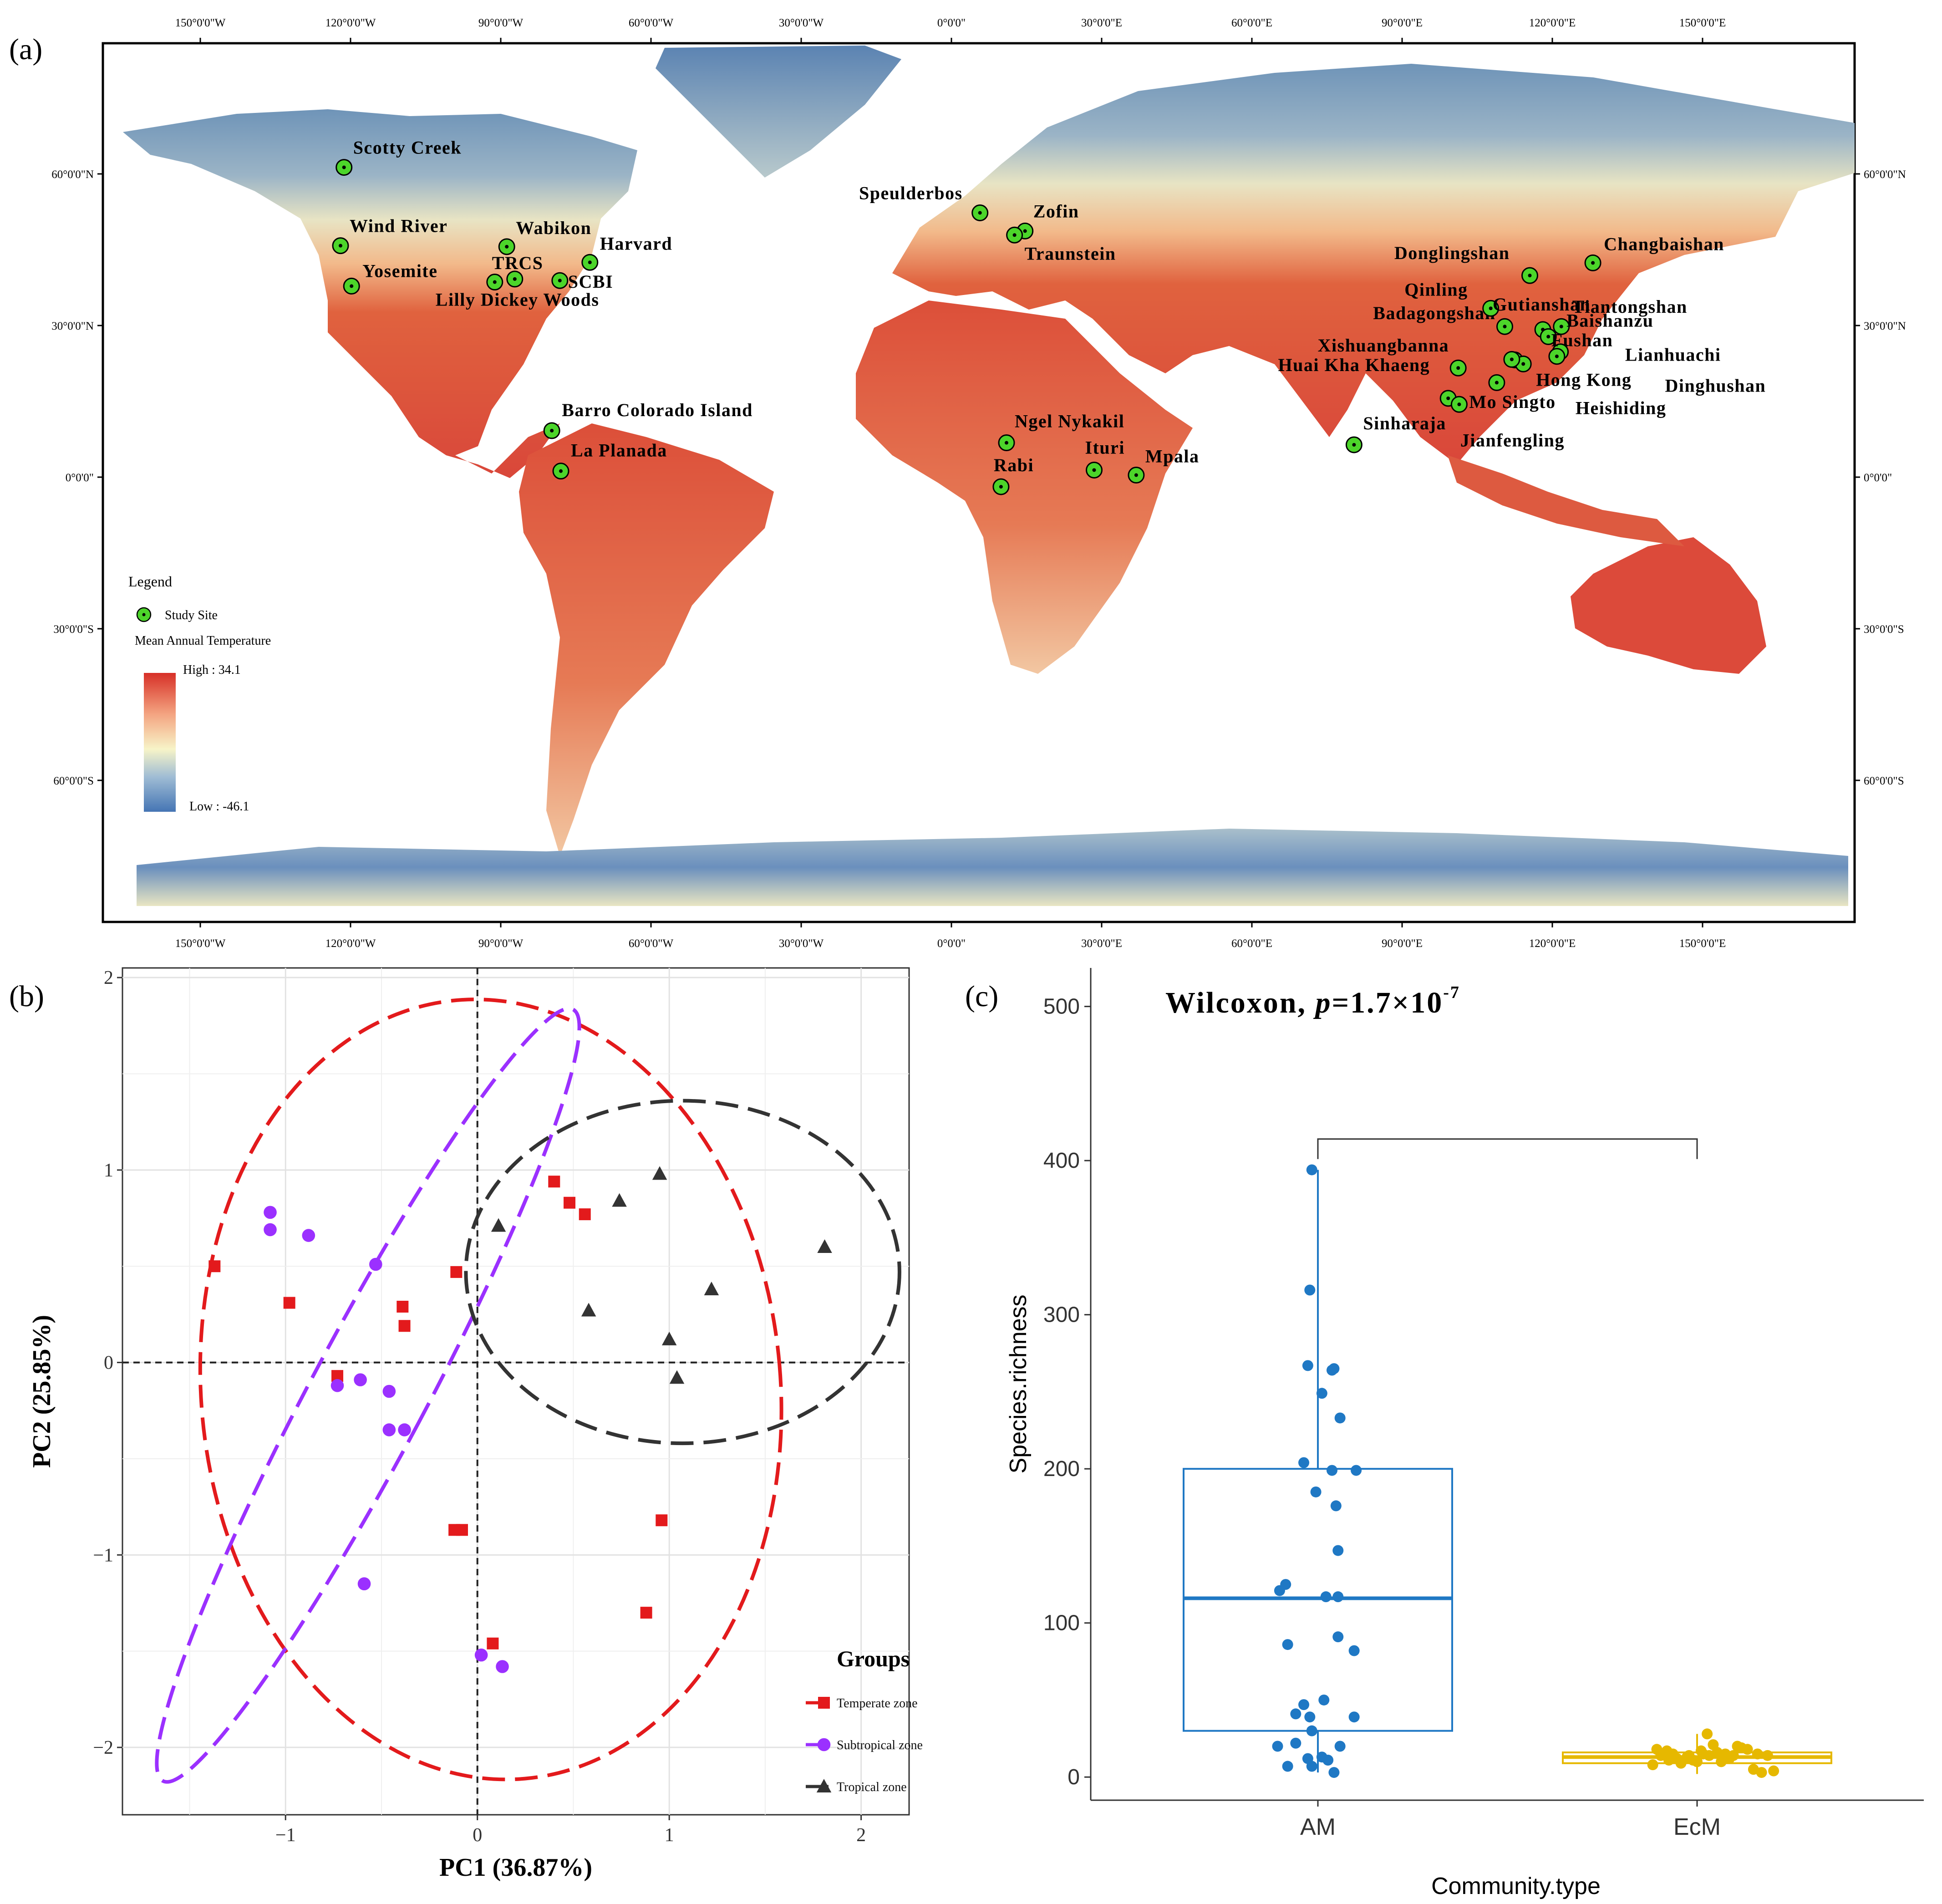 The width and height of the screenshot is (1942, 1904). What do you see at coordinates (74, 629) in the screenshot?
I see `map-lat-label-left: 30°0'0"S` at bounding box center [74, 629].